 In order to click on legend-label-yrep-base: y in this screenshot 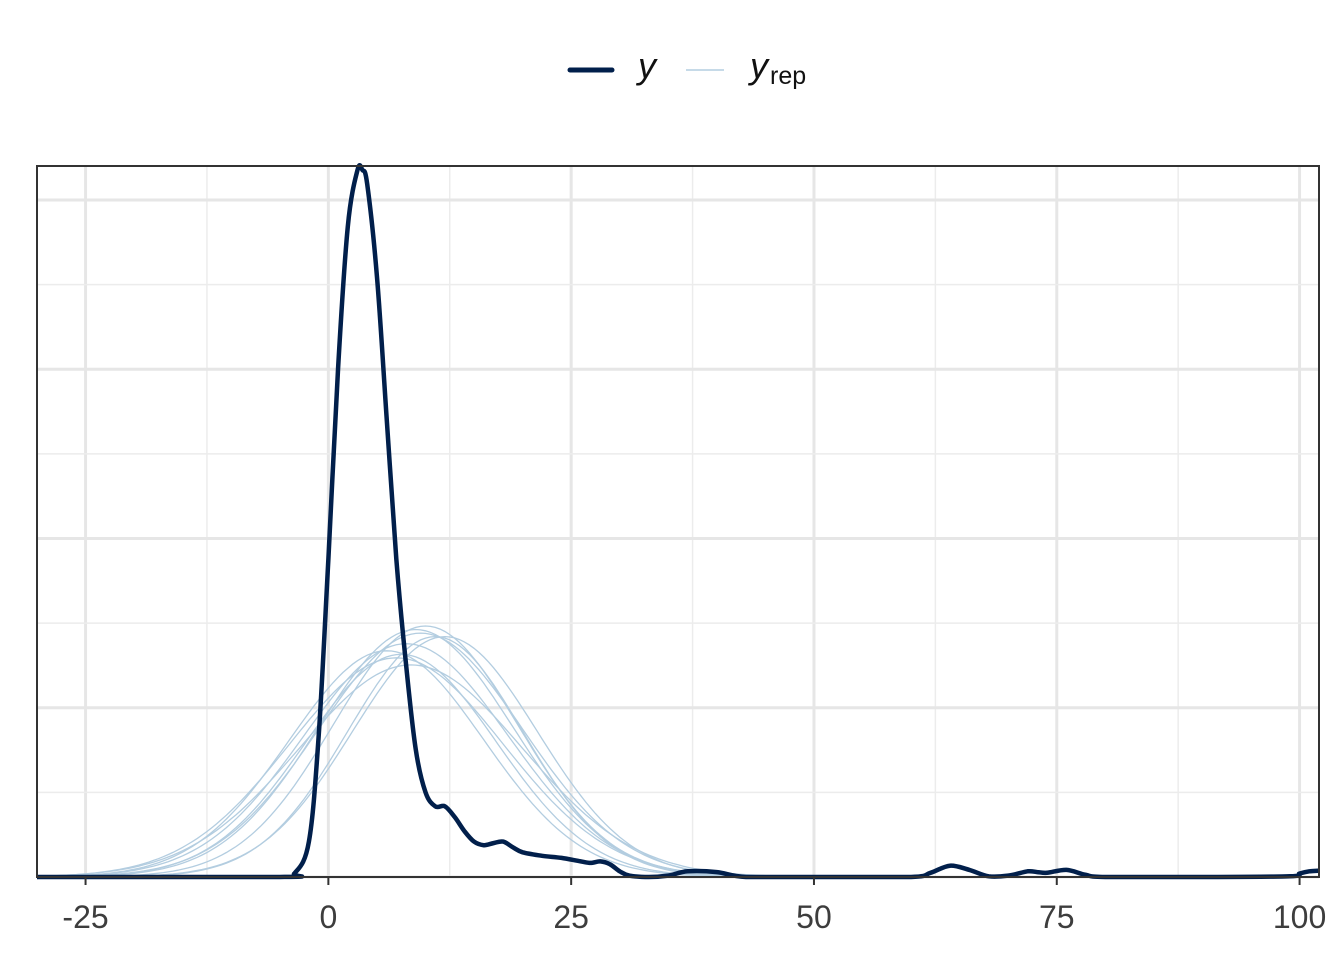, I will do `click(758, 65)`.